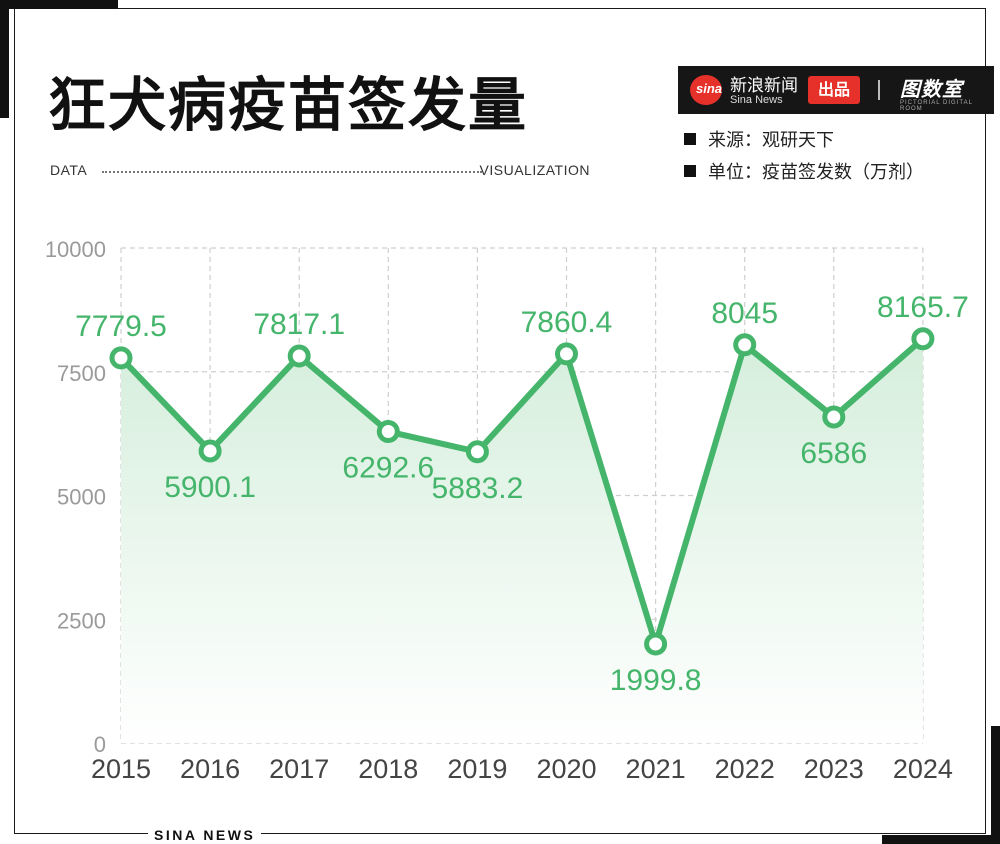  What do you see at coordinates (936, 106) in the screenshot?
I see `partner-logo-subtitle: PICTORIAL DIGITAL ROOM` at bounding box center [936, 106].